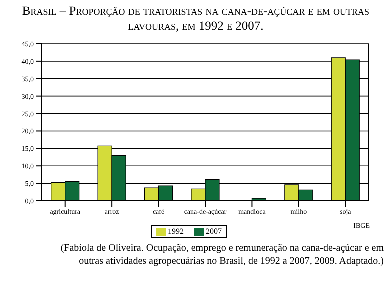 This screenshot has height=305, width=392. I want to click on legend-label: 1992, so click(175, 231).